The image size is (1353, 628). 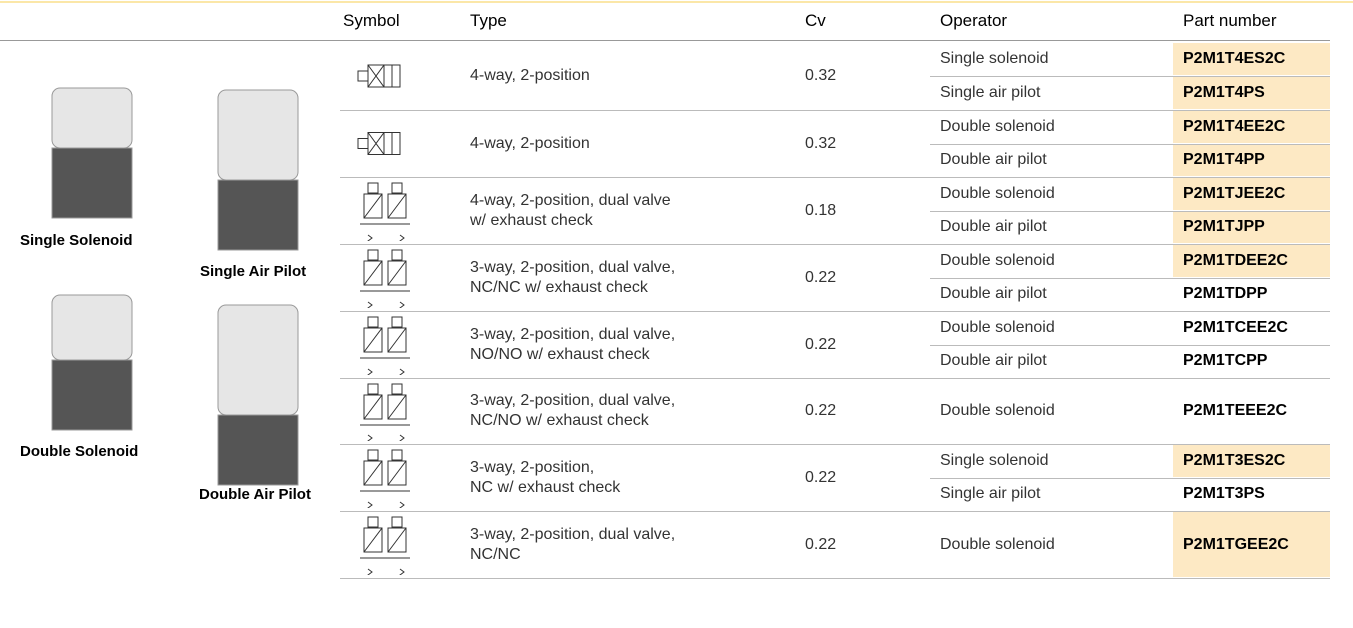 I want to click on part-number: P2M1T4PP, so click(x=1224, y=160).